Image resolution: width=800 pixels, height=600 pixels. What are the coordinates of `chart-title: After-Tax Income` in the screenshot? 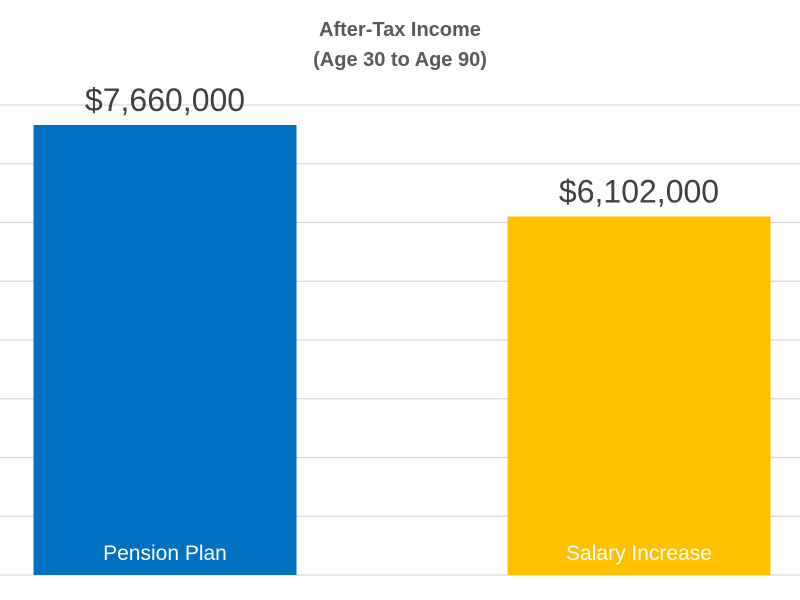 It's located at (400, 30).